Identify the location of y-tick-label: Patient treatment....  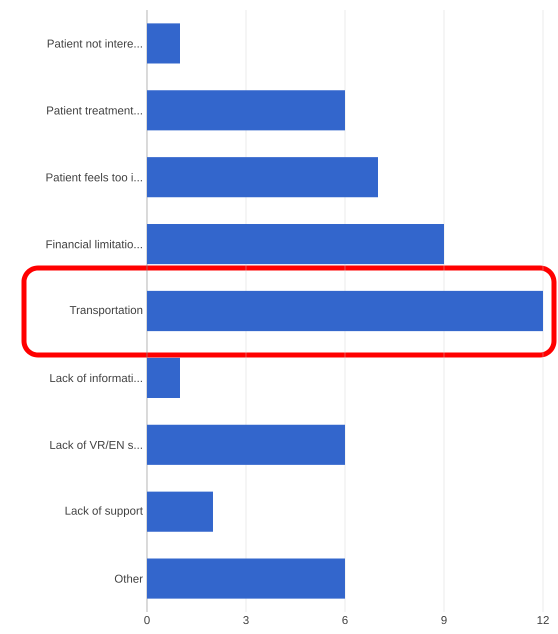
(94, 110).